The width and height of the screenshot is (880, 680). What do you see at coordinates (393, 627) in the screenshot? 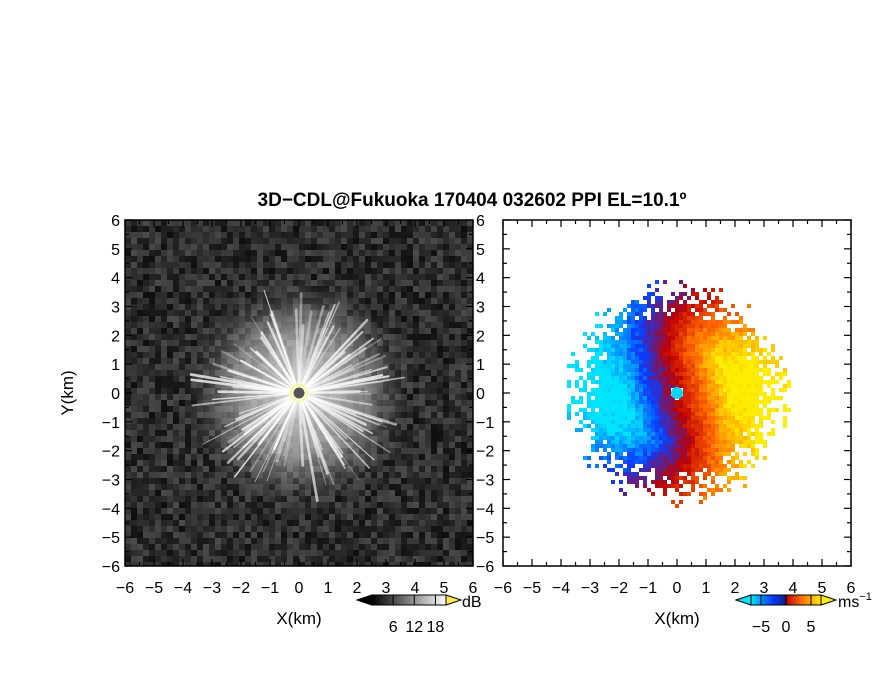
I see `colorbar-tick-label: 6` at bounding box center [393, 627].